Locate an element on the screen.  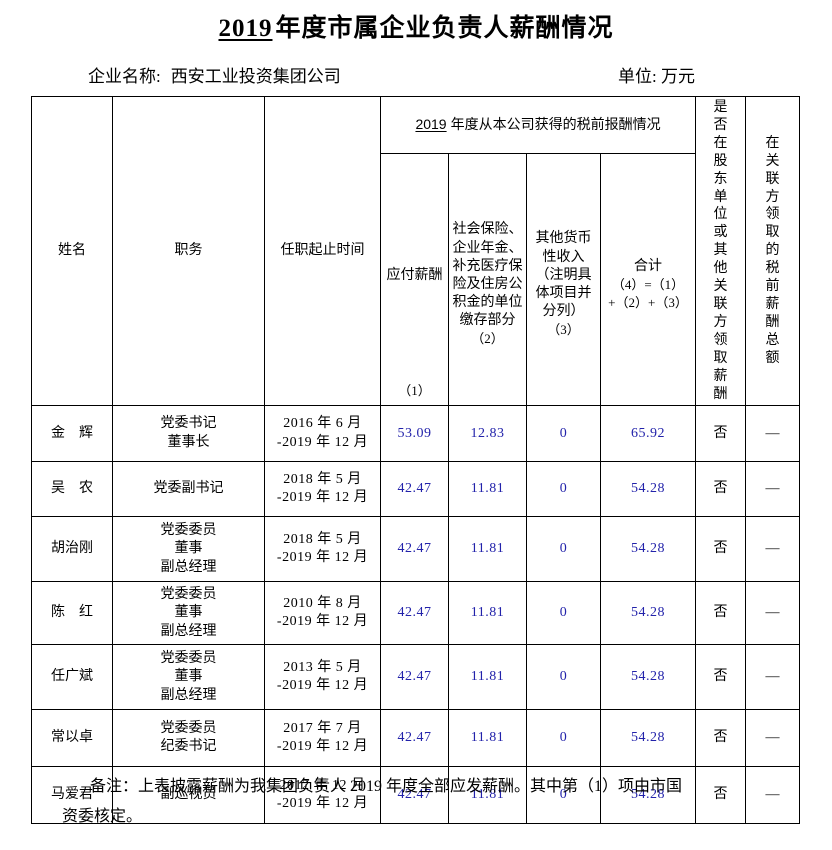
header-related-total: 在关联方领取的税前薪酬总额 is located at coordinates (773, 251).